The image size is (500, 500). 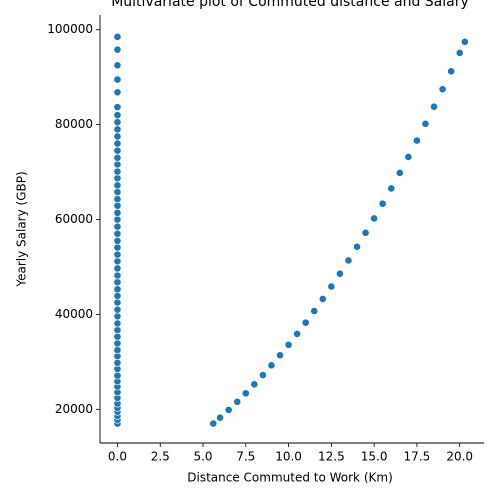 I want to click on y-tick-label: 20000, so click(x=74, y=409).